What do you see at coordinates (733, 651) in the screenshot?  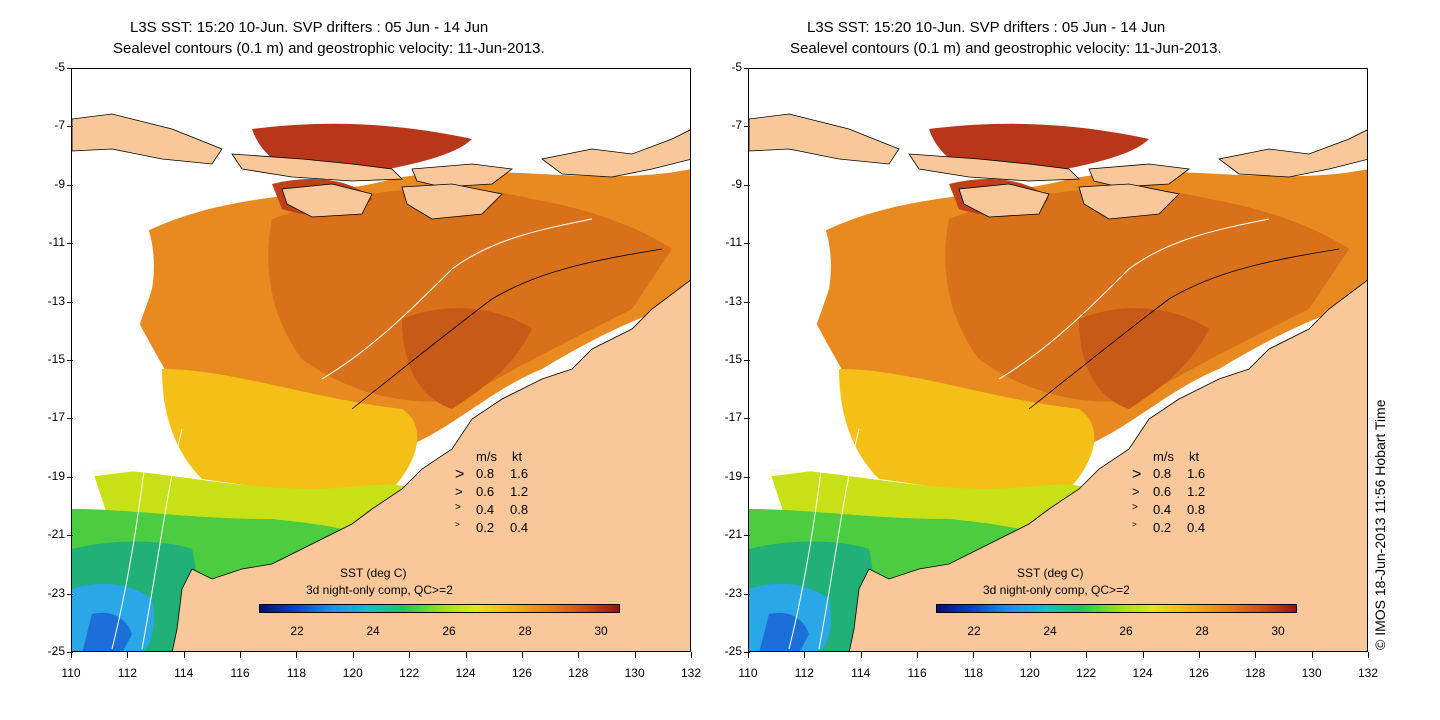 I see `lat-tick-label: -25` at bounding box center [733, 651].